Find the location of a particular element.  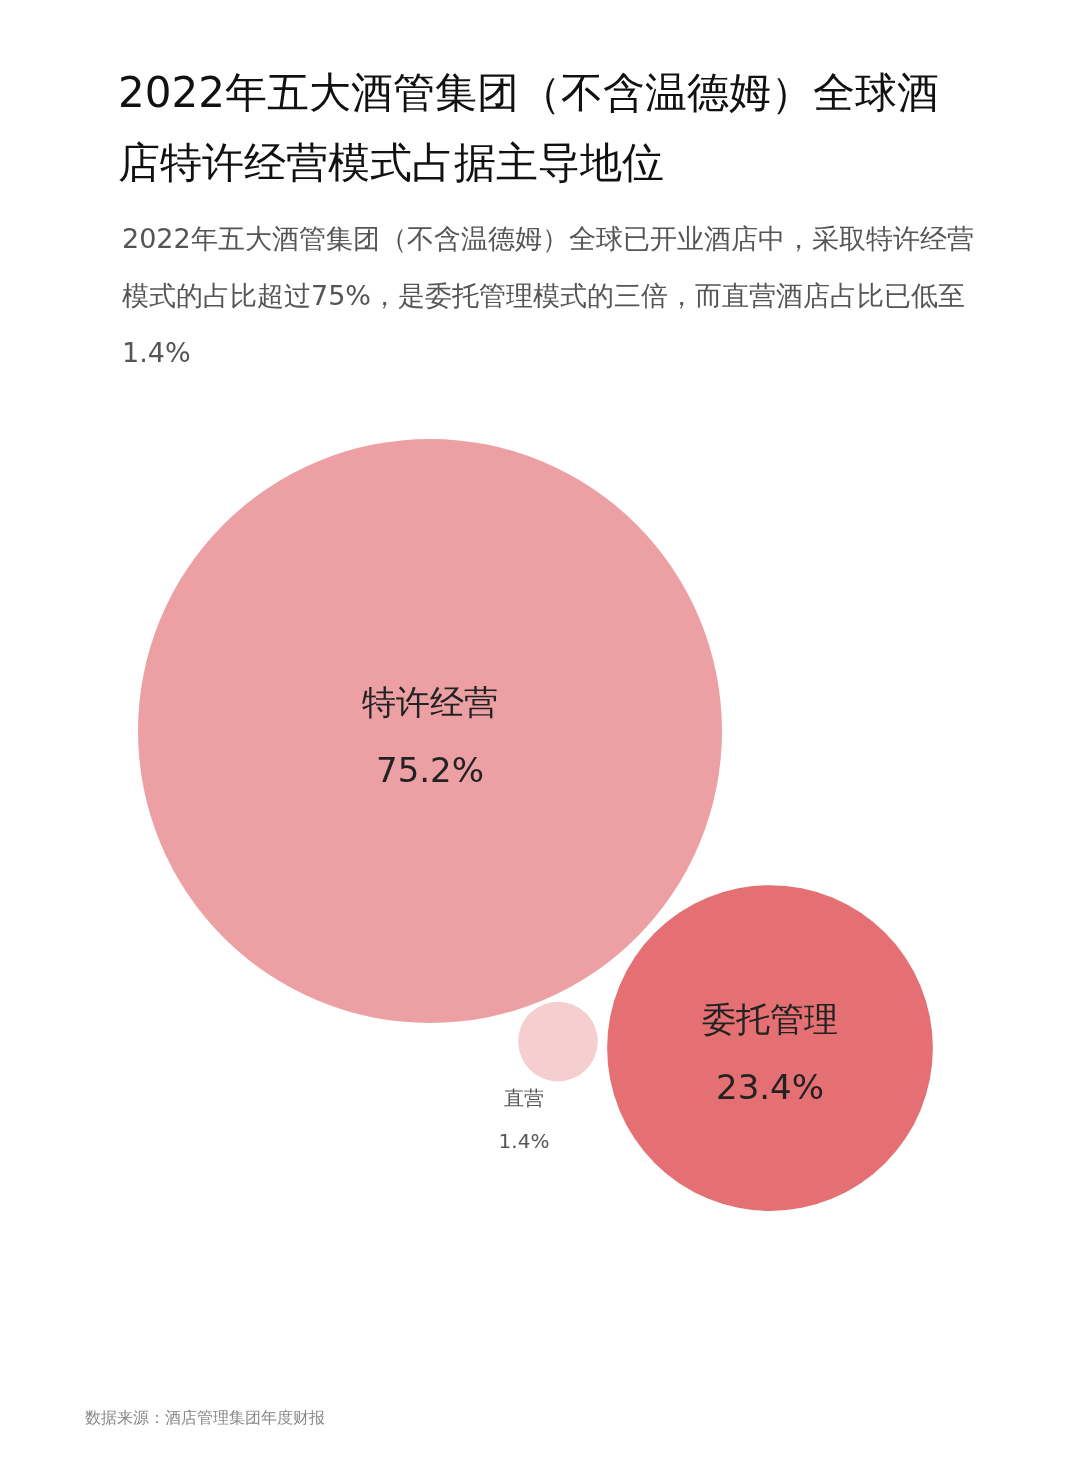

category-label: 特许经营 is located at coordinates (430, 701).